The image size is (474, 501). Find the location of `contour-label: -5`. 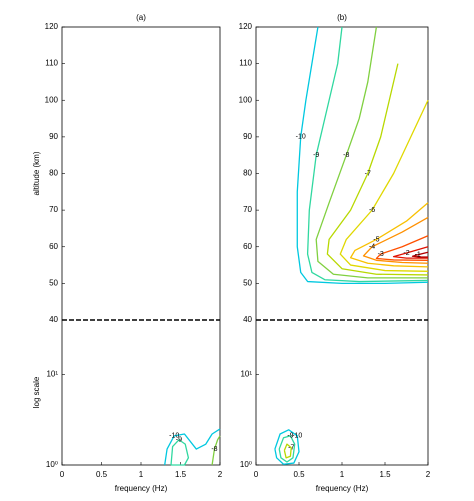

contour-label: -5 is located at coordinates (376, 239).